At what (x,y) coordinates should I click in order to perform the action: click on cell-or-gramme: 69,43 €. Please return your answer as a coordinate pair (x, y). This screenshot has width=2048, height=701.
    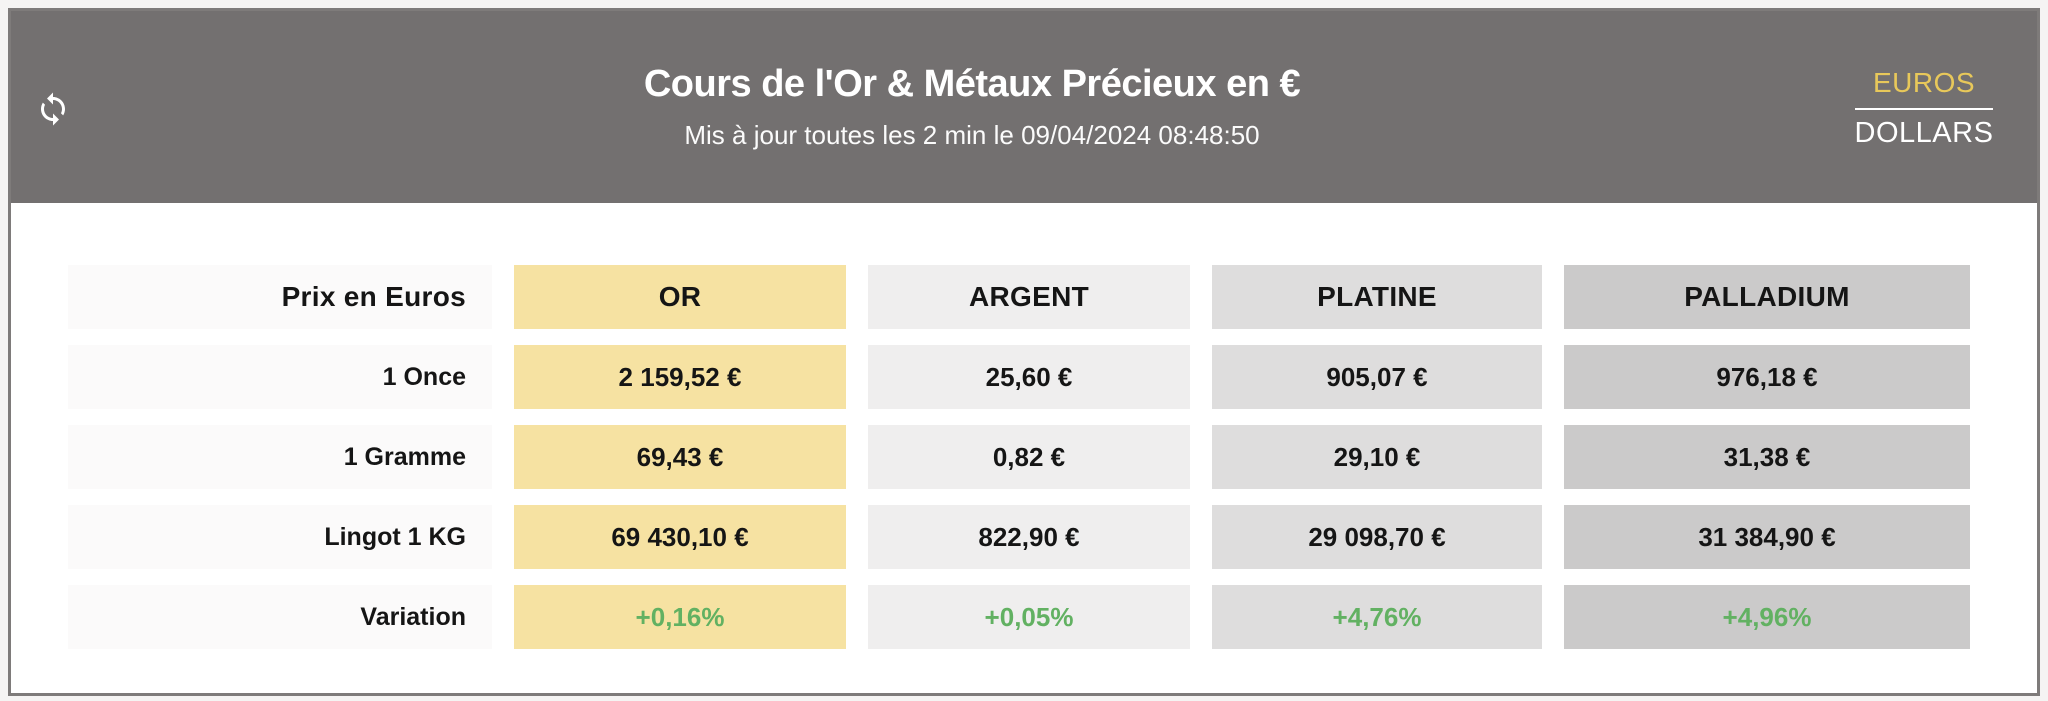
    Looking at the image, I should click on (680, 457).